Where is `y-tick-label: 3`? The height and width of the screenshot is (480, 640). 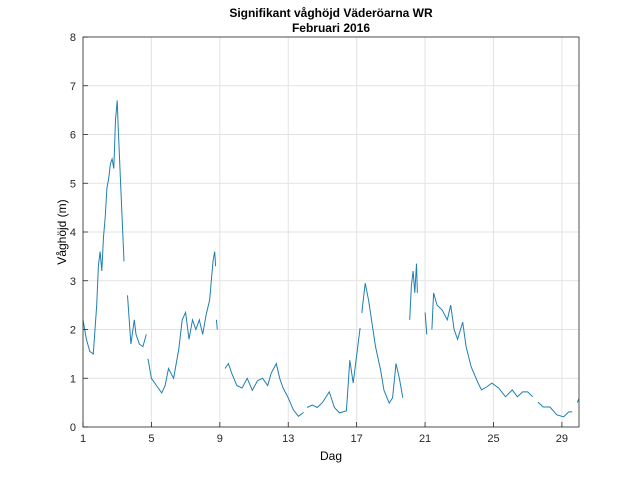 y-tick-label: 3 is located at coordinates (73, 282).